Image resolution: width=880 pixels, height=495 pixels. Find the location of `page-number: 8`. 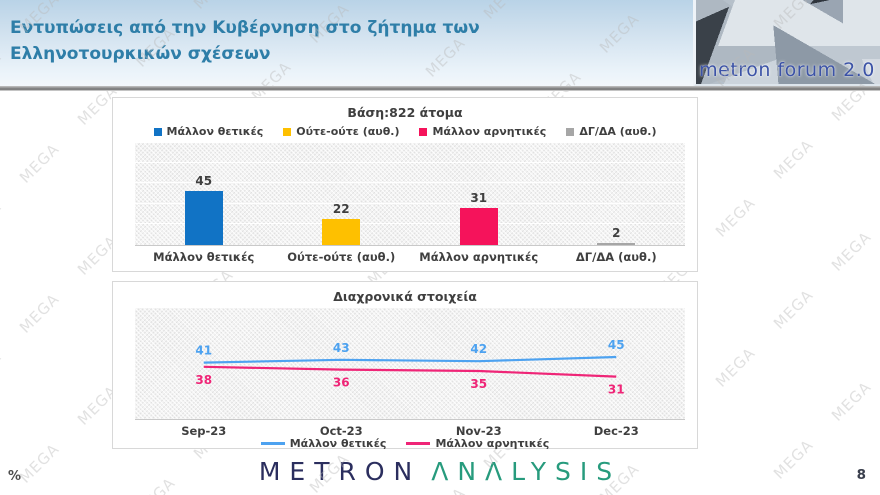

page-number: 8 is located at coordinates (861, 475).